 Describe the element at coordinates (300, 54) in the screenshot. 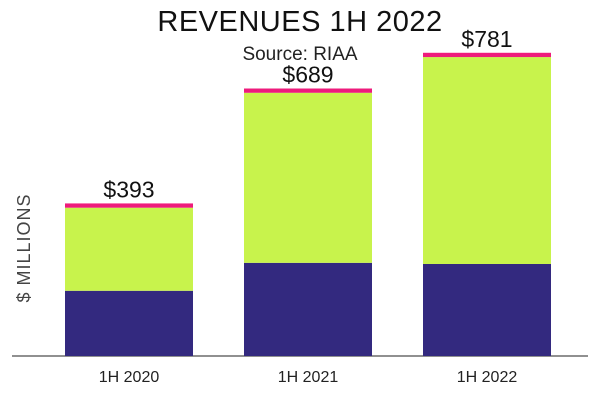

I see `chart-subtitle: Source: RIAA` at that location.